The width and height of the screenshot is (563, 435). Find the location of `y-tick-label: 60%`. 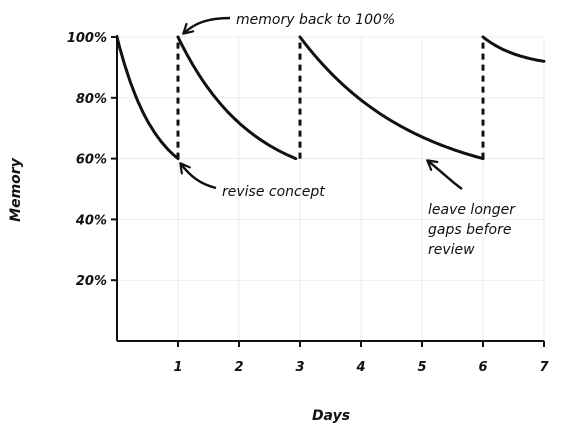

y-tick-label: 60% is located at coordinates (91, 160).